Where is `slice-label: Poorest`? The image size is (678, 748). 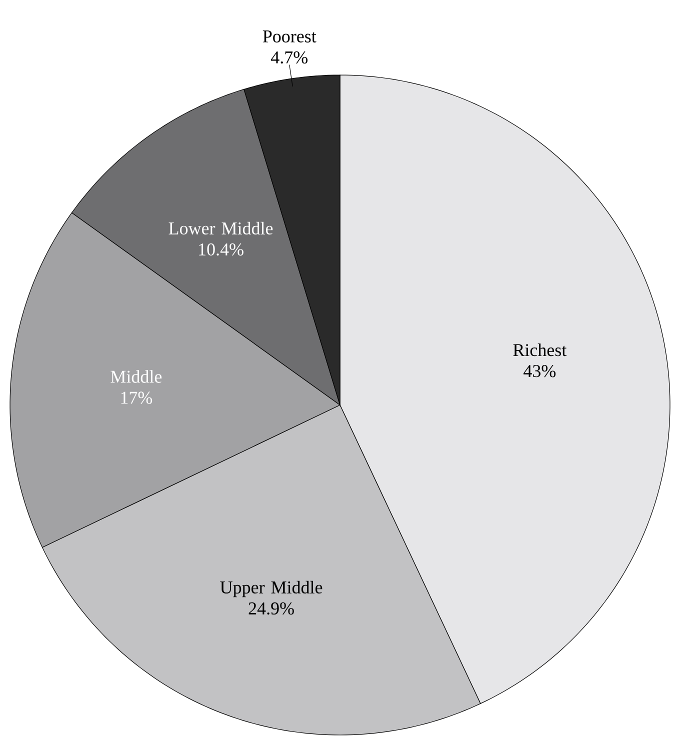 slice-label: Poorest is located at coordinates (289, 36).